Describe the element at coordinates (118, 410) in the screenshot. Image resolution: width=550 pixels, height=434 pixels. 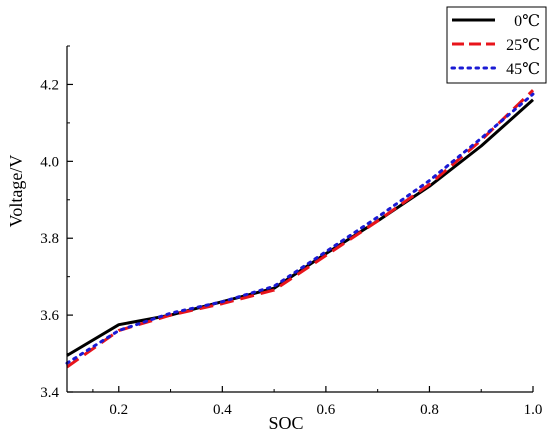
I see `x-tick-label: 0.2` at that location.